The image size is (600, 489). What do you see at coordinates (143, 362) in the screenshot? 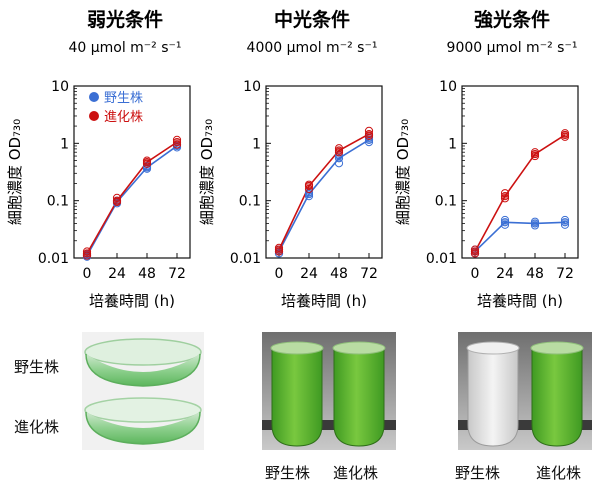
I see `dish-wild` at bounding box center [143, 362].